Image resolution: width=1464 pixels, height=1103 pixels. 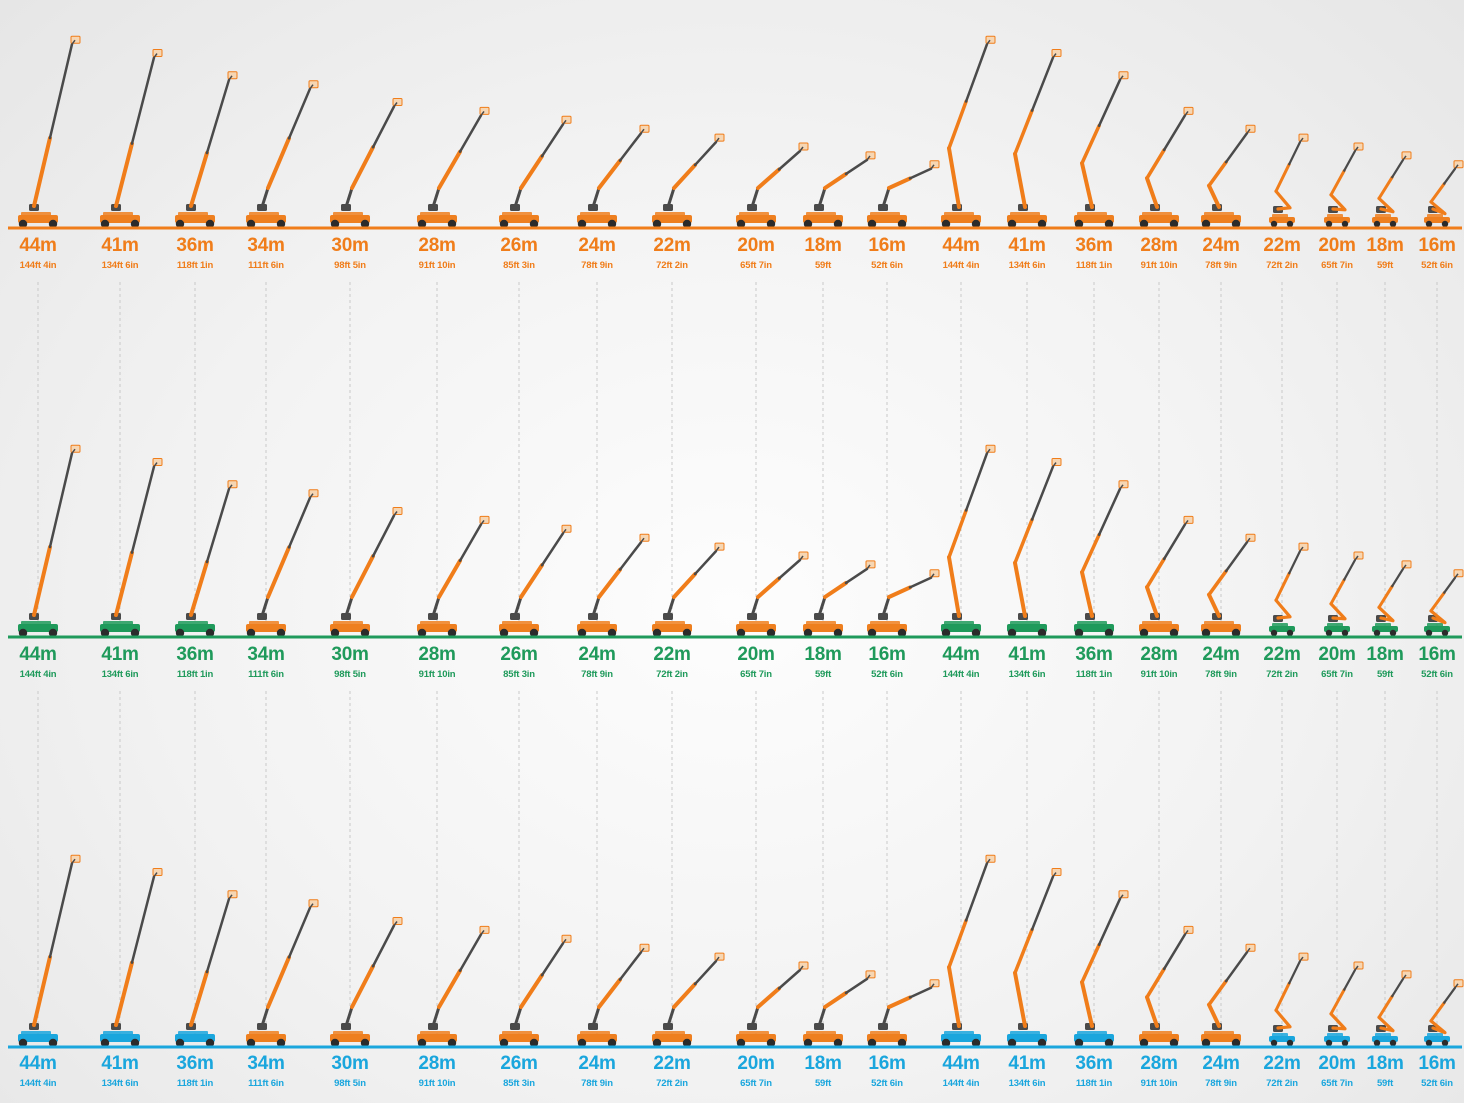 I want to click on lift-blue-20m, so click(x=772, y=1004).